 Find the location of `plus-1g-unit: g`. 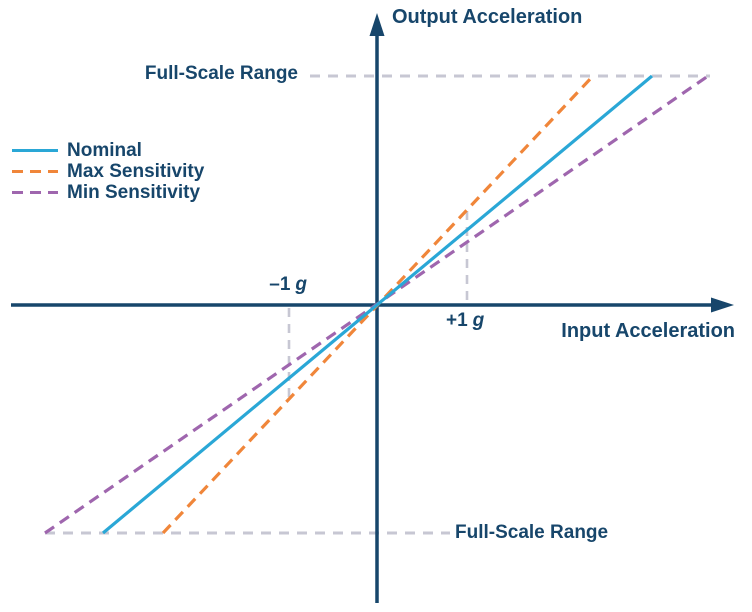

plus-1g-unit: g is located at coordinates (478, 320).